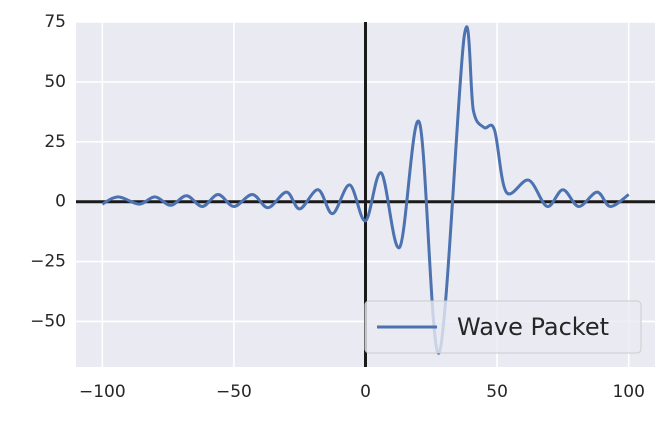 The width and height of the screenshot is (669, 423). I want to click on legend-box, so click(503, 327).